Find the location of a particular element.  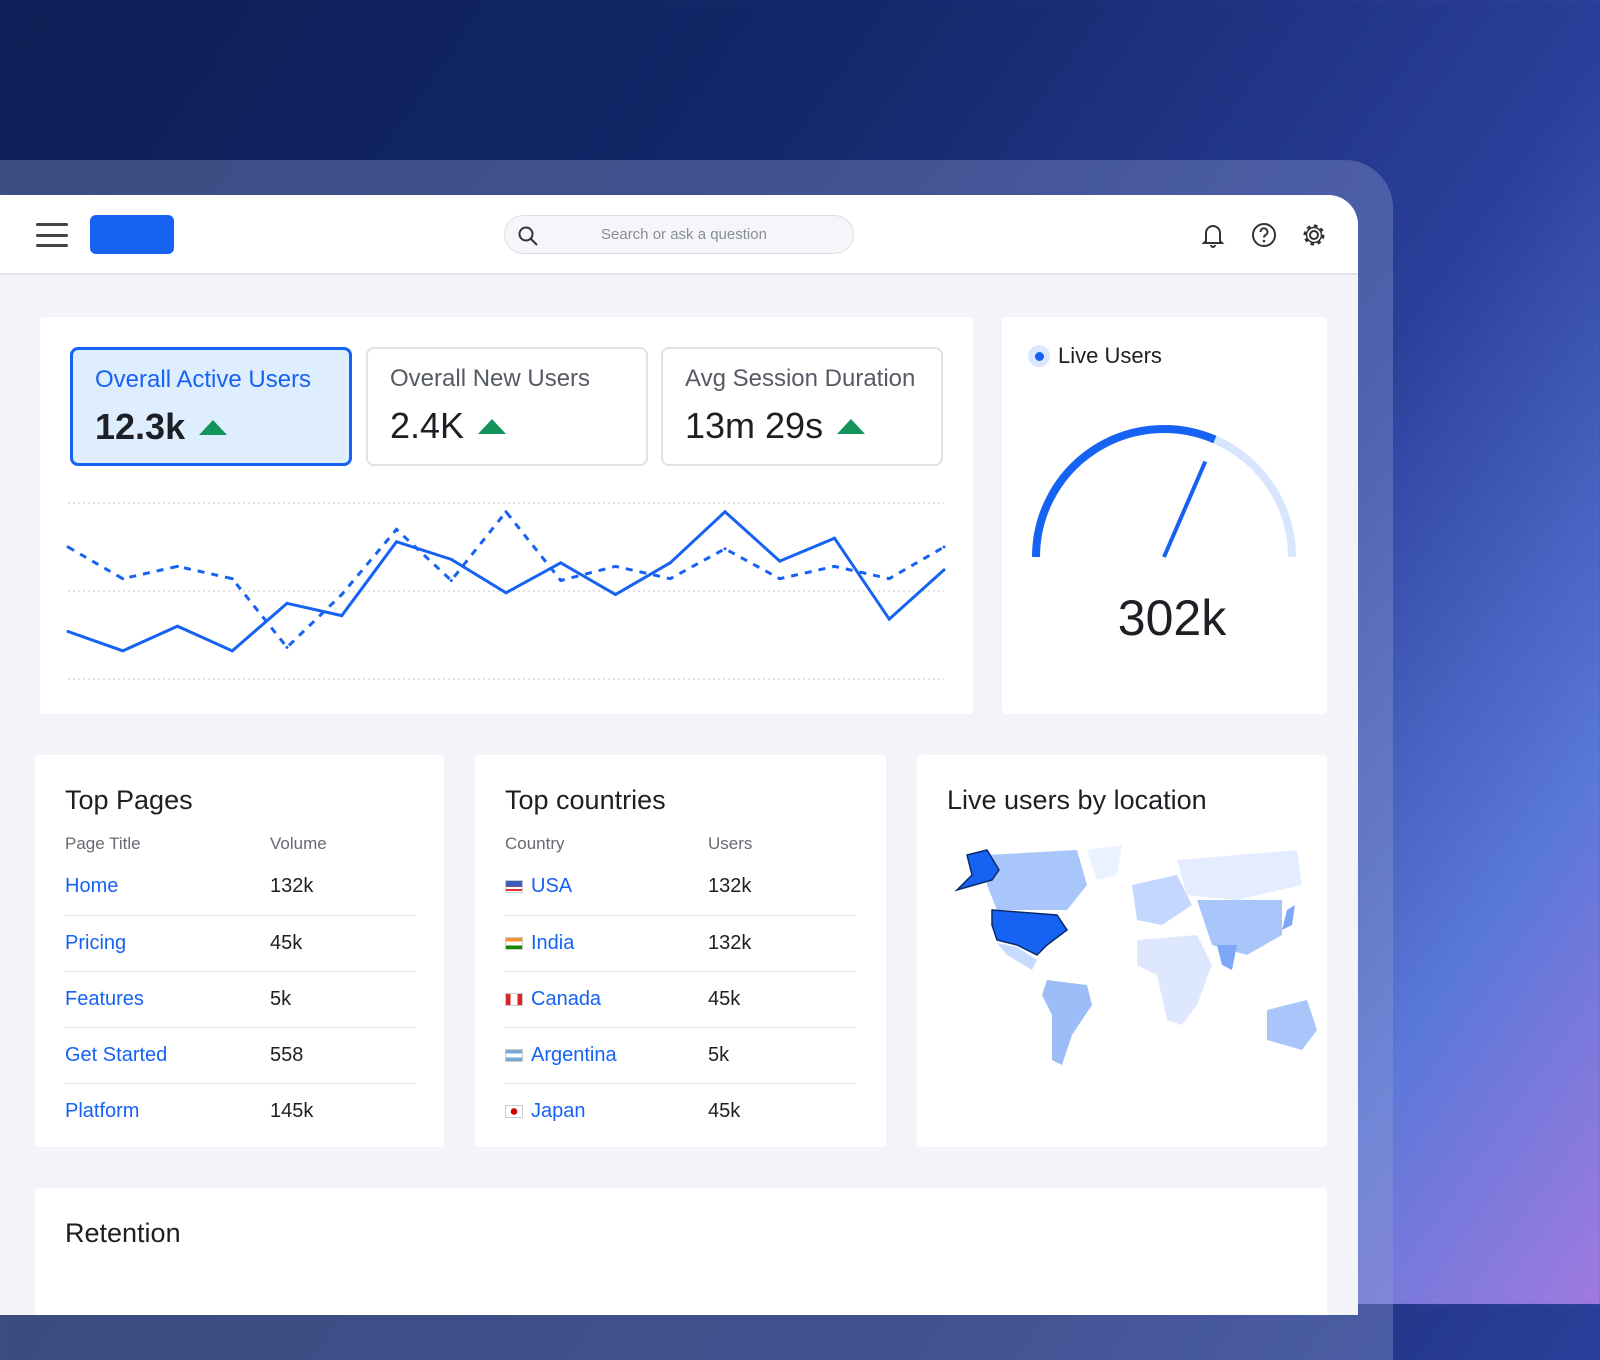

column-header: Volume is located at coordinates (298, 843).